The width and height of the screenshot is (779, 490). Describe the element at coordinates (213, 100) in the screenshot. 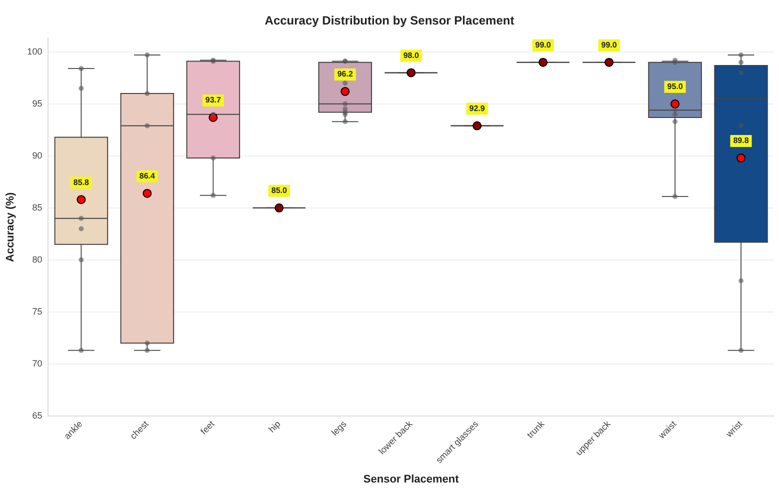

I see `data-label: 93.7` at that location.